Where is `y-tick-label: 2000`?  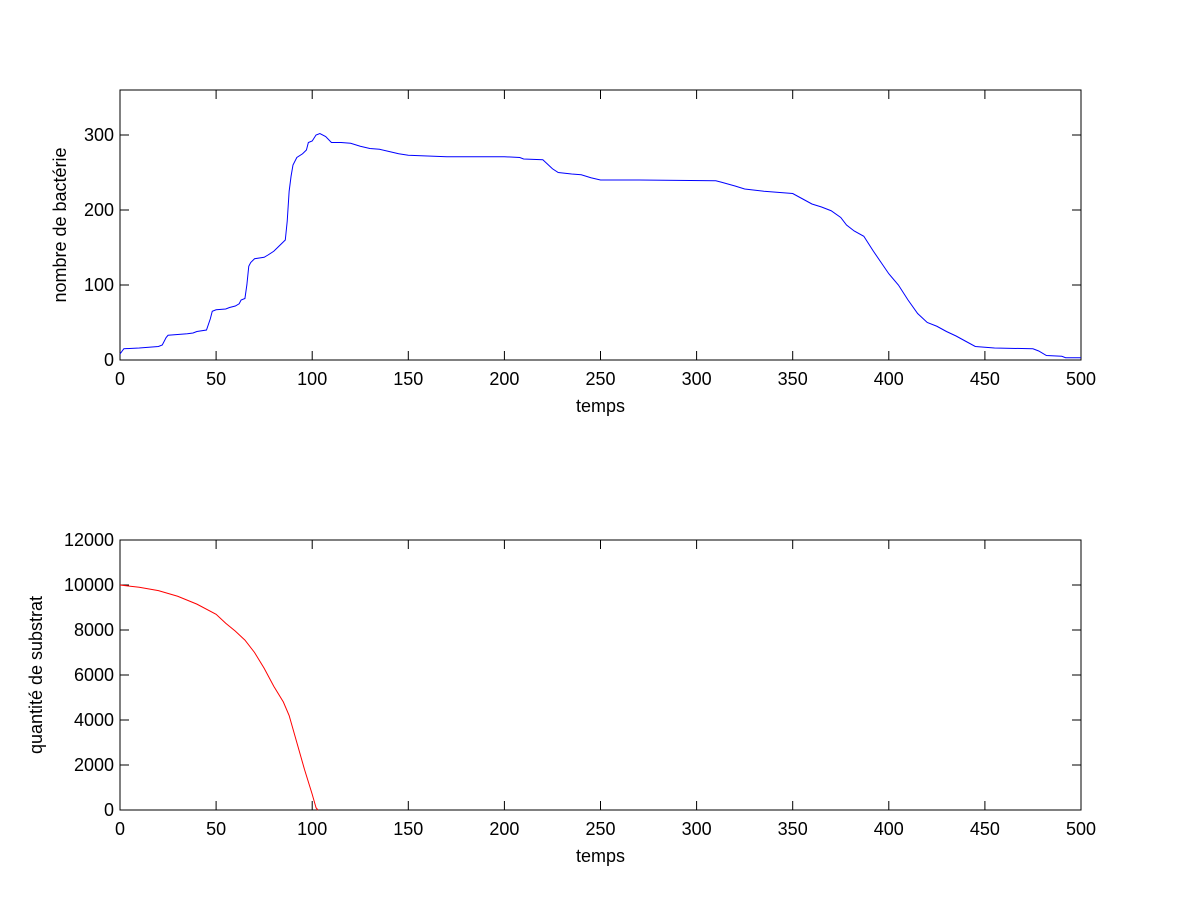
y-tick-label: 2000 is located at coordinates (94, 765).